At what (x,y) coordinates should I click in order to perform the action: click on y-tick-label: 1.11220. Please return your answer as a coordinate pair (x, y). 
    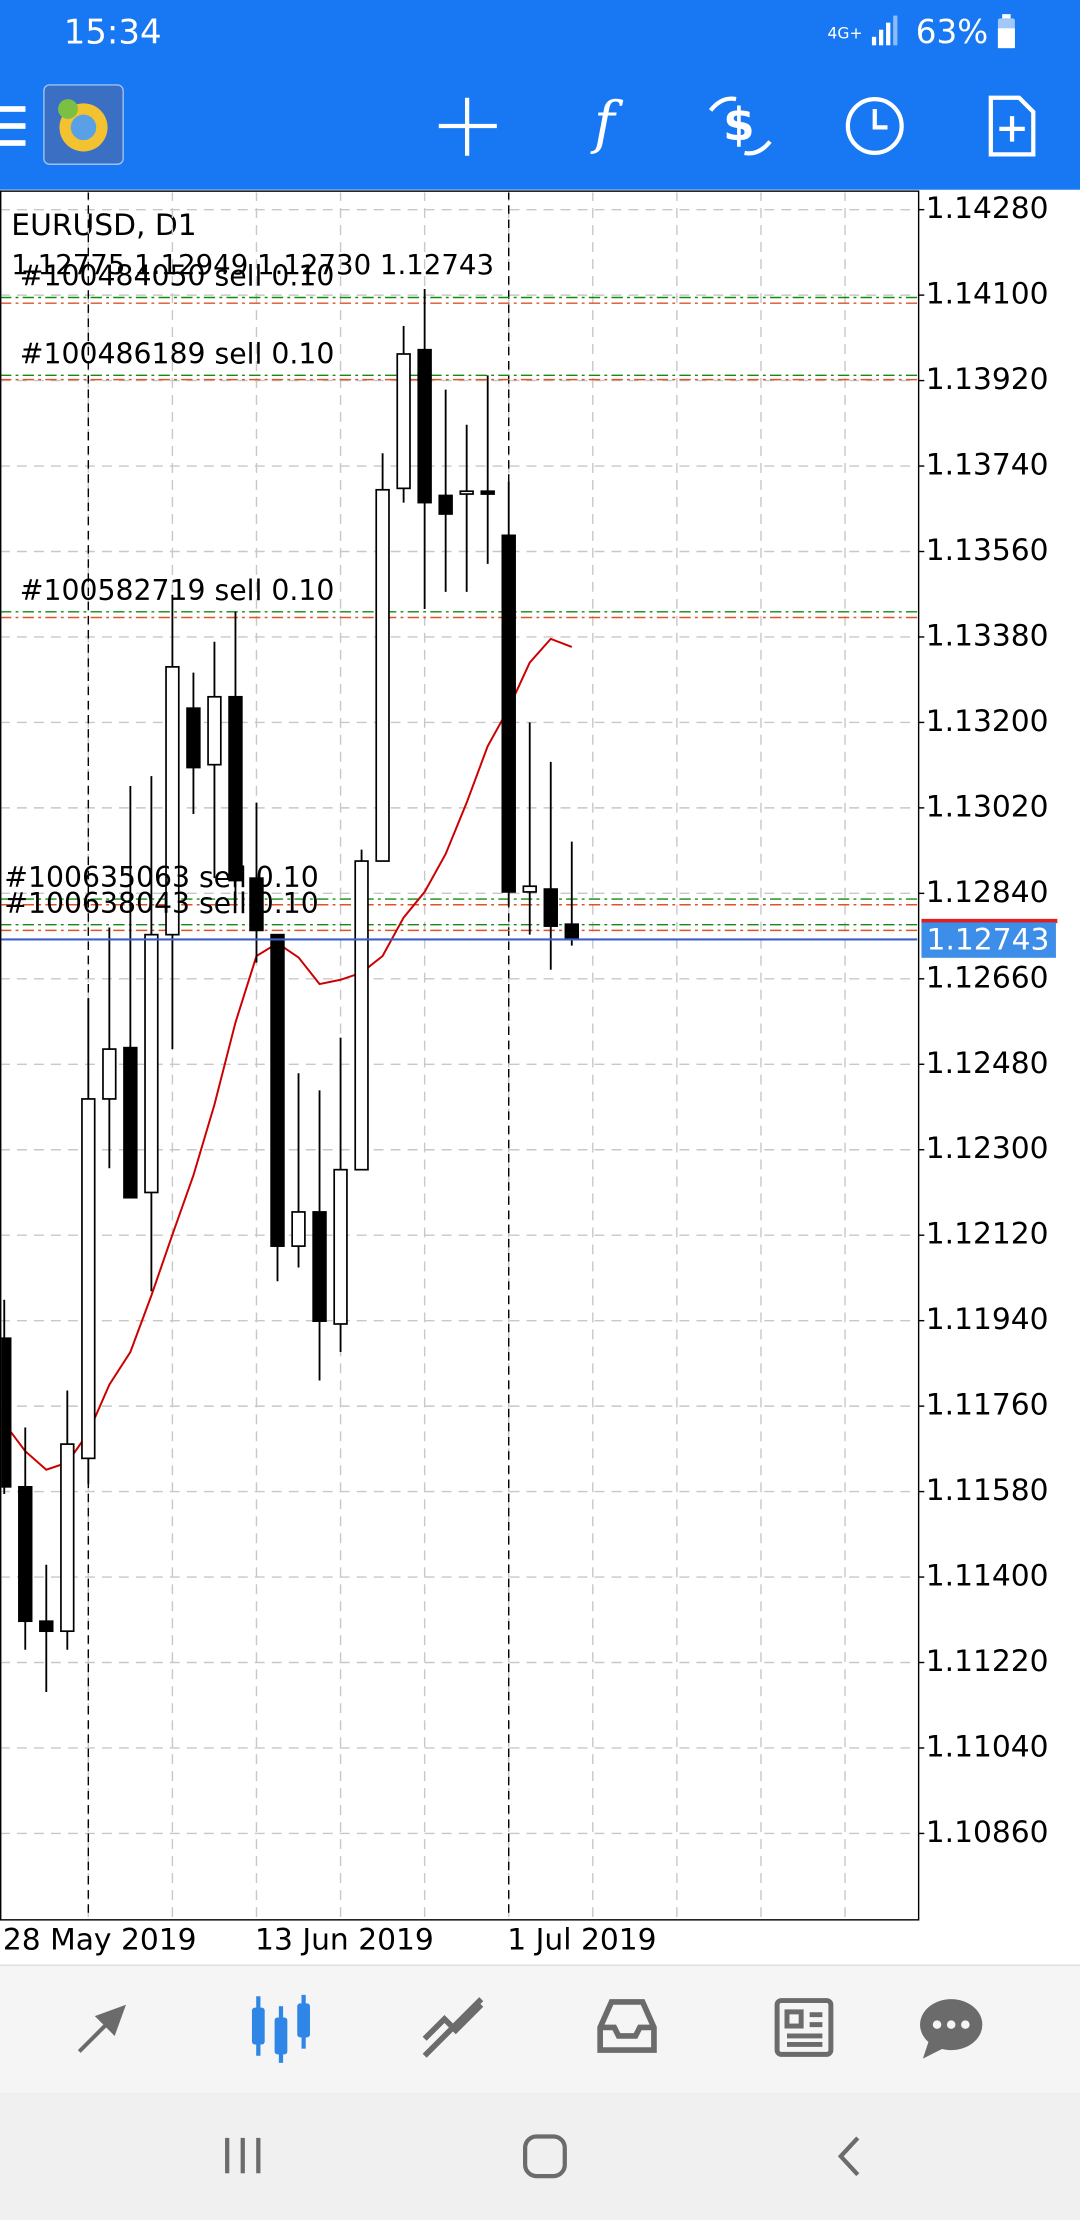
    Looking at the image, I should click on (987, 1661).